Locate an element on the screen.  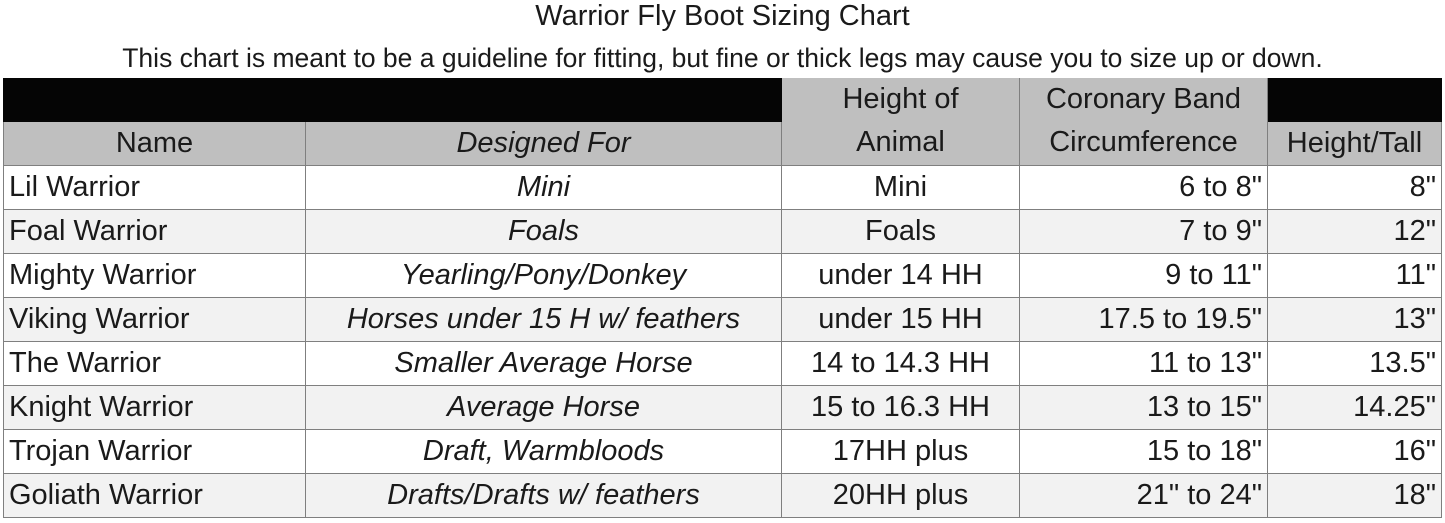
name-cell: Foal Warrior is located at coordinates (154, 231).